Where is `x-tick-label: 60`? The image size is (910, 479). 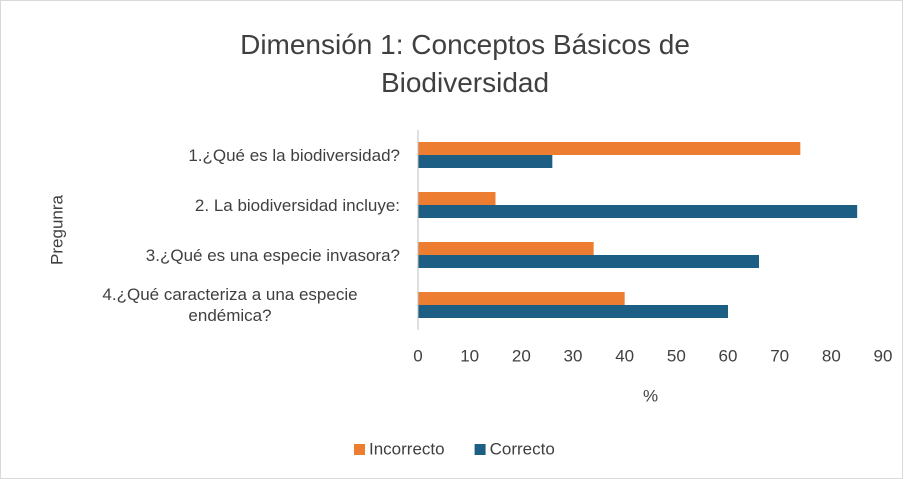
x-tick-label: 60 is located at coordinates (728, 355).